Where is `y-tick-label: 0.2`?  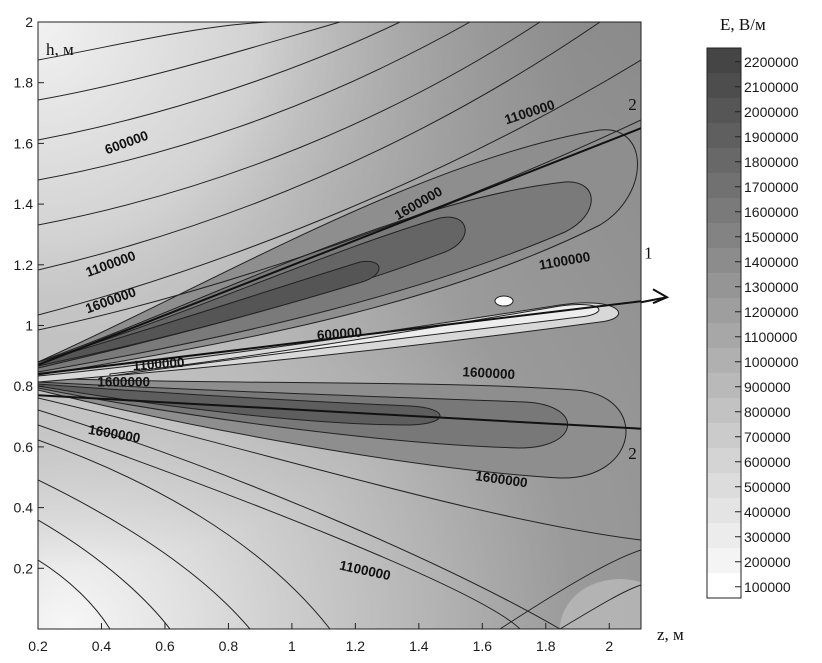 y-tick-label: 0.2 is located at coordinates (24, 568).